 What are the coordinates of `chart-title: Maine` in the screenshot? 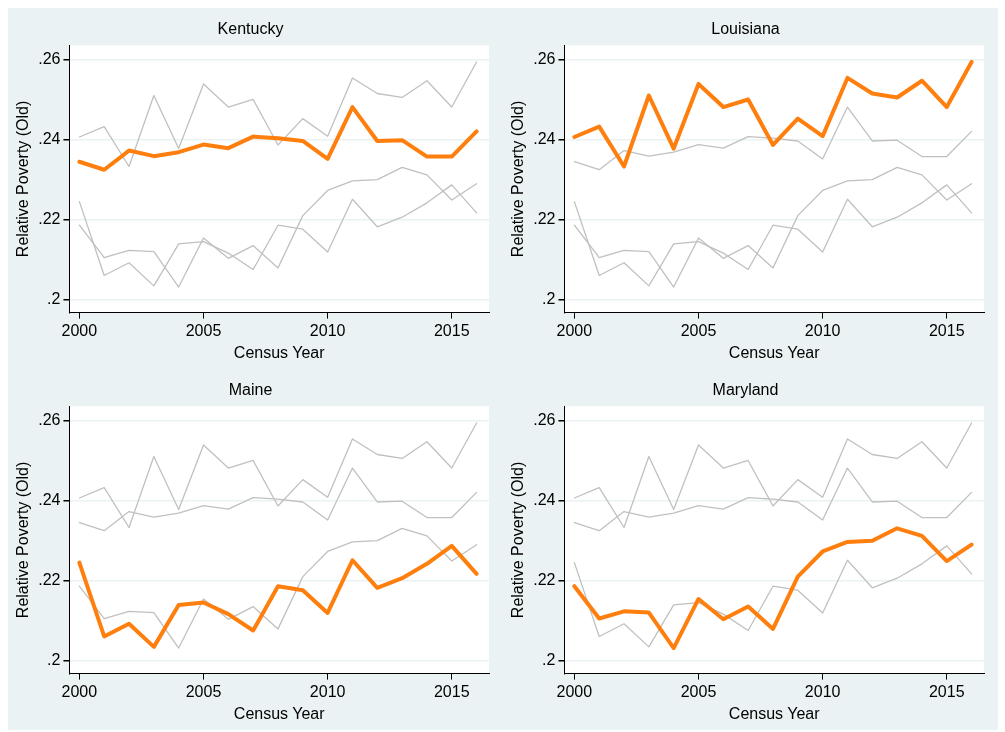 It's located at (250, 390).